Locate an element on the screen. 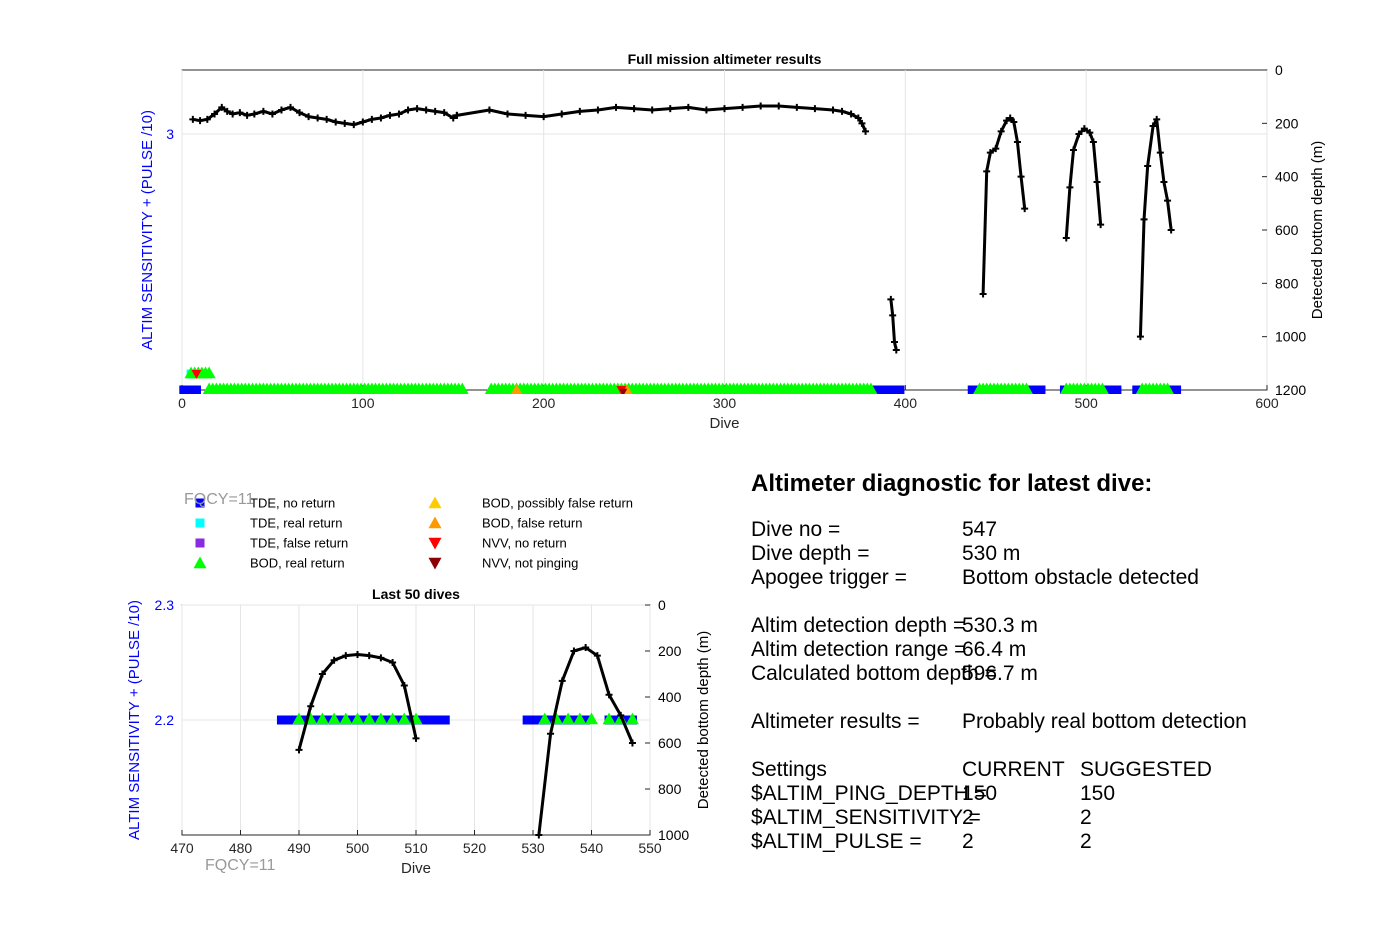 This screenshot has height=938, width=1400. x-tick-label: 600 is located at coordinates (1267, 403).